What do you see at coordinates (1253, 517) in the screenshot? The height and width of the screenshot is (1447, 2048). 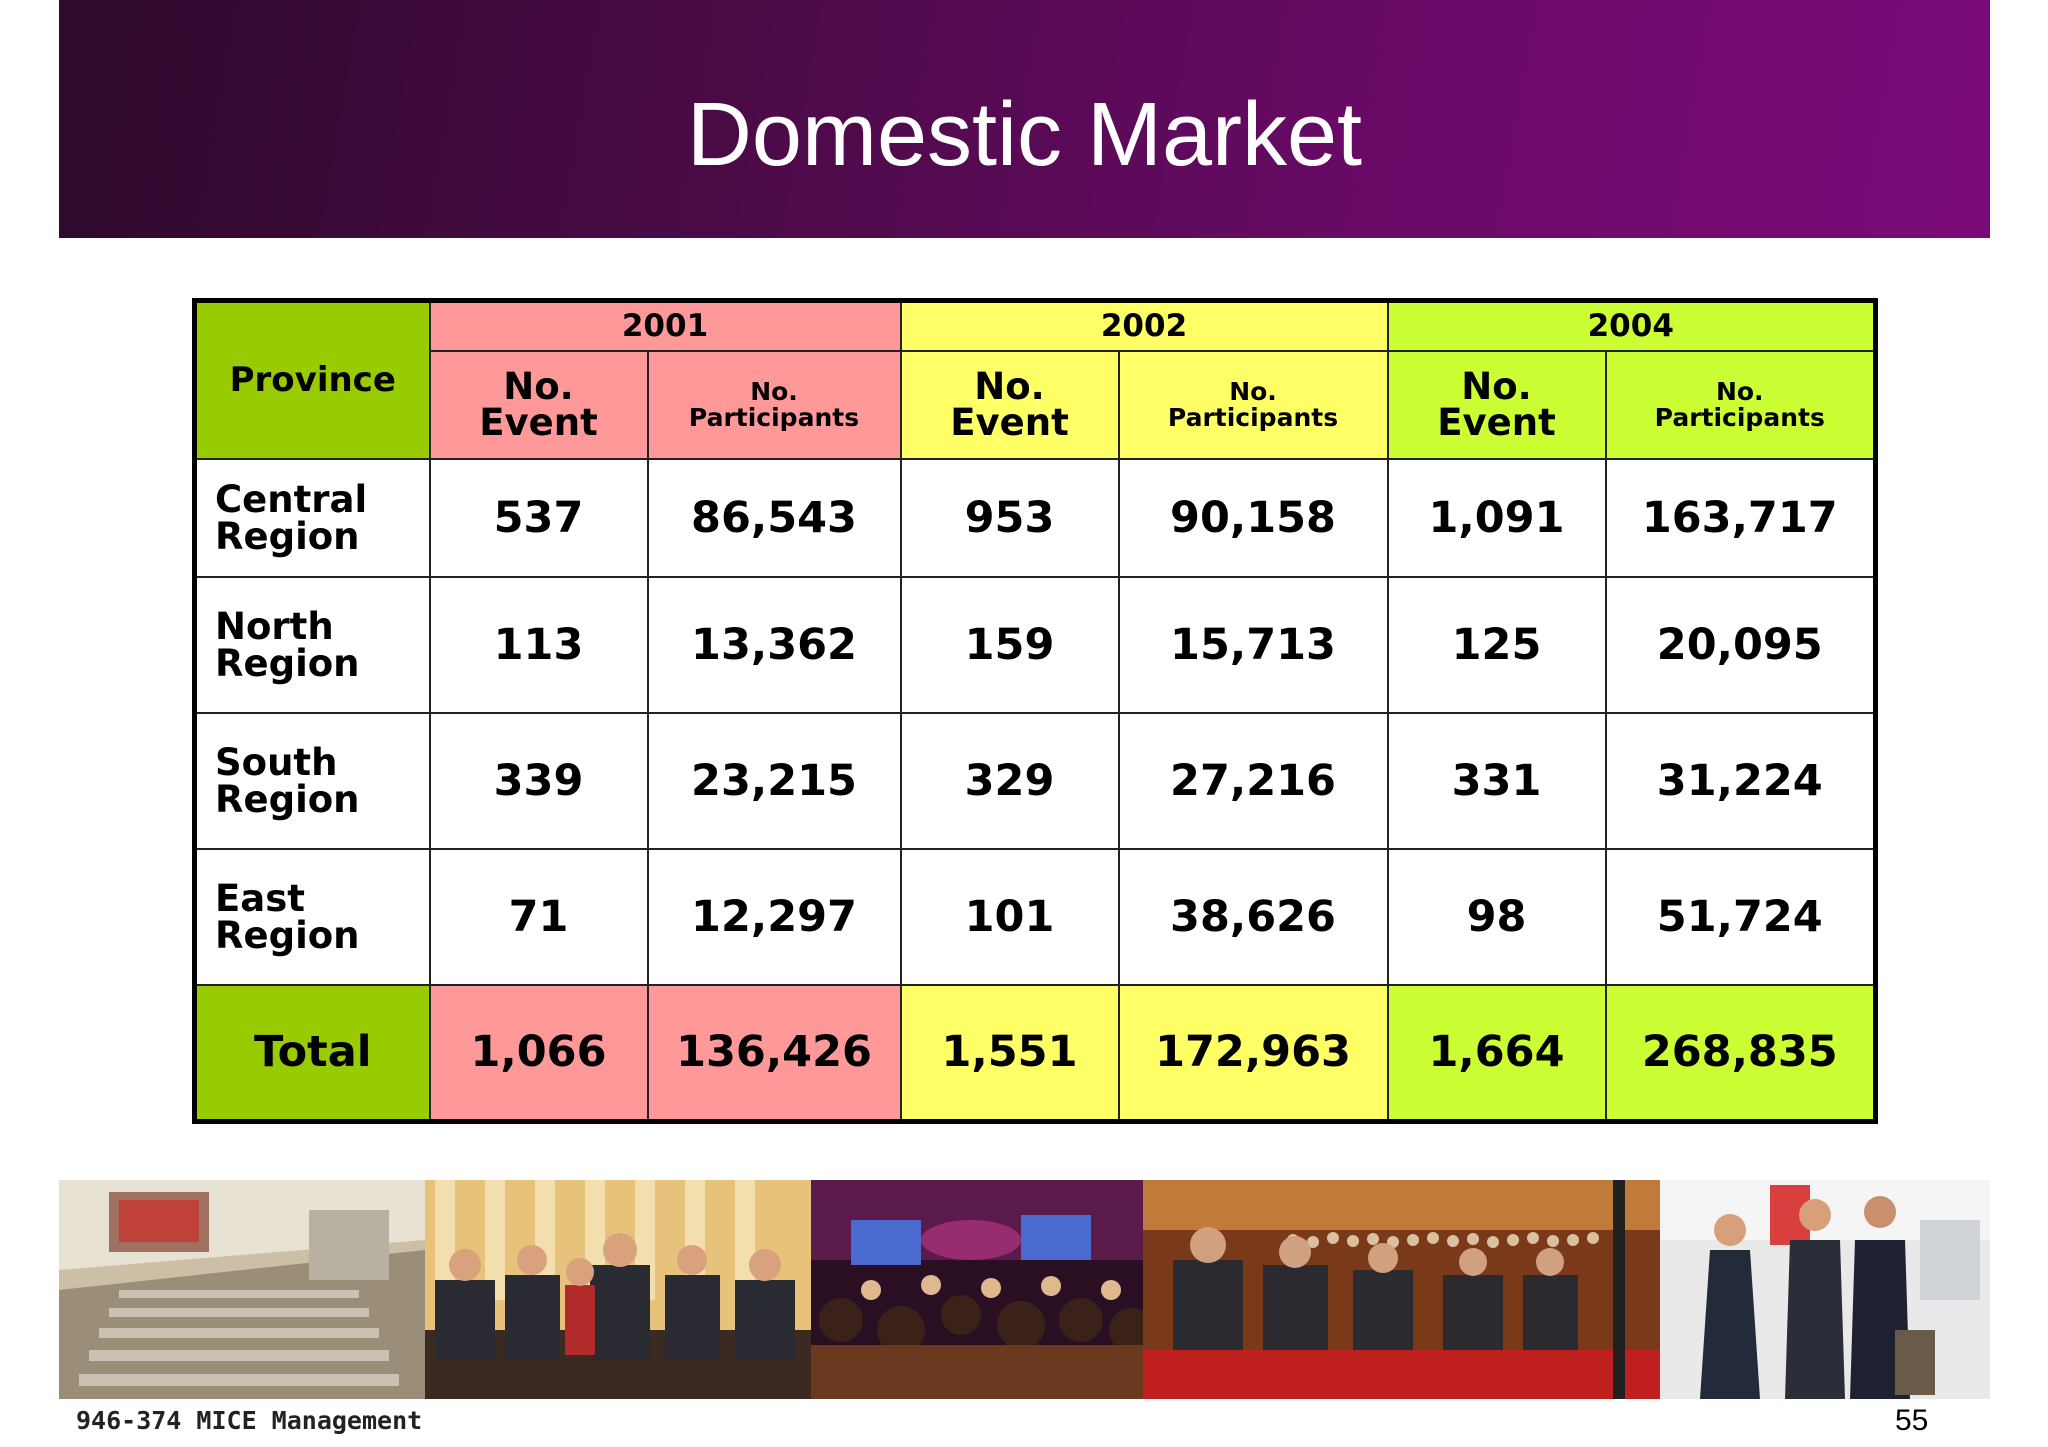 I see `value-cell: 90,158` at bounding box center [1253, 517].